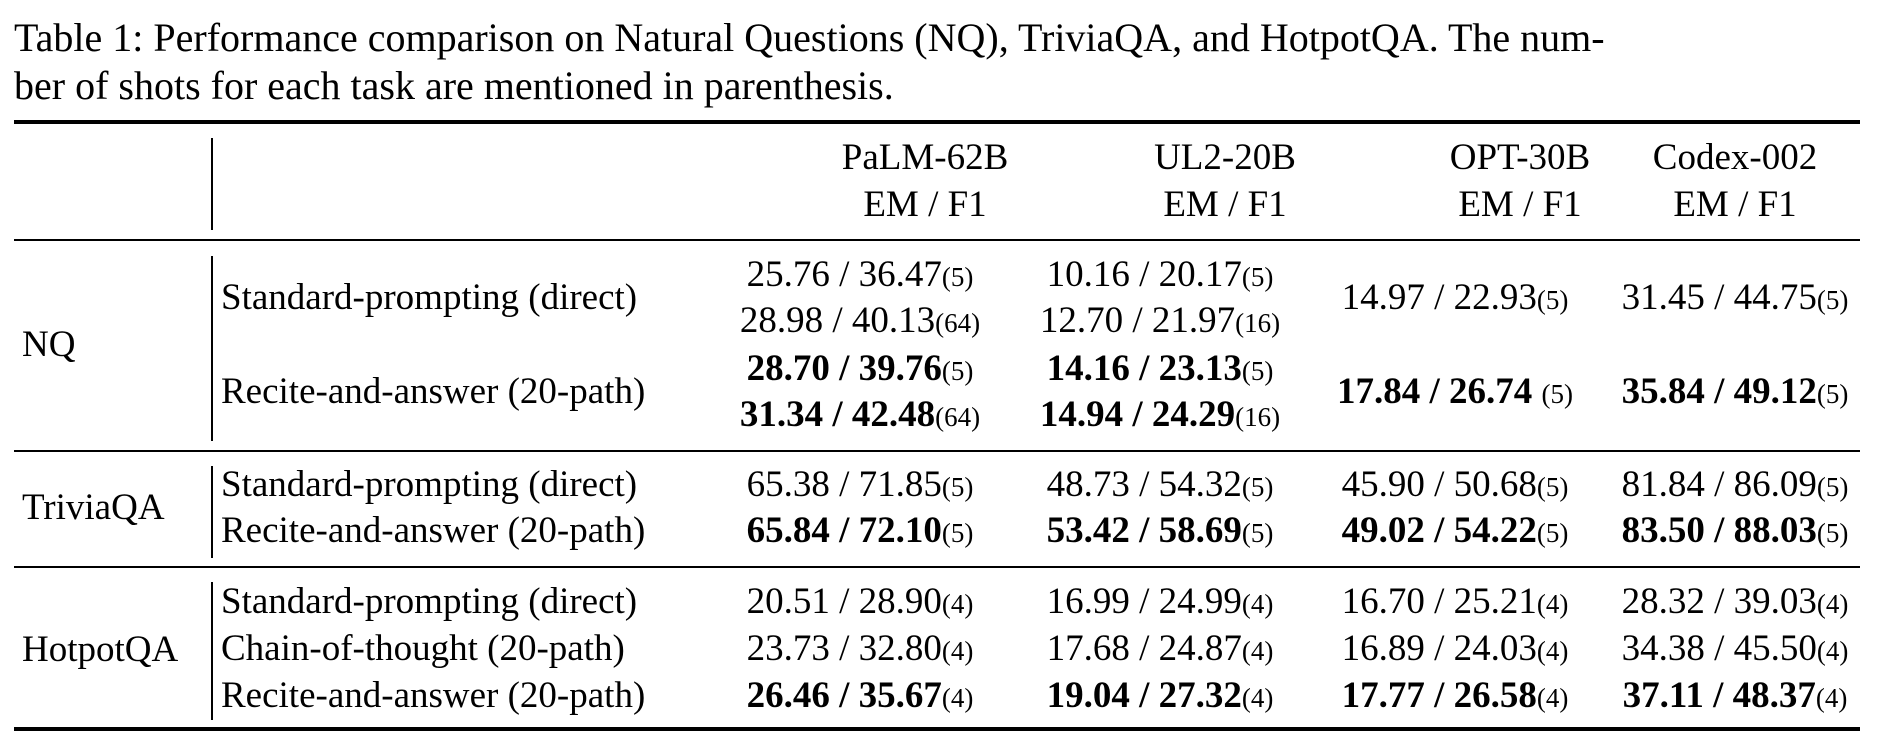  What do you see at coordinates (212, 348) in the screenshot?
I see `nq-divider` at bounding box center [212, 348].